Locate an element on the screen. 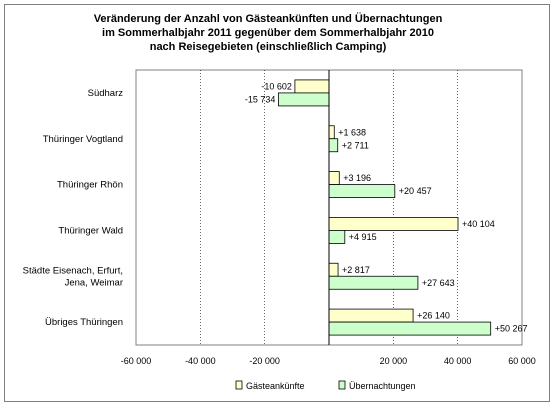  x-tick-label: -20 000 is located at coordinates (264, 361).